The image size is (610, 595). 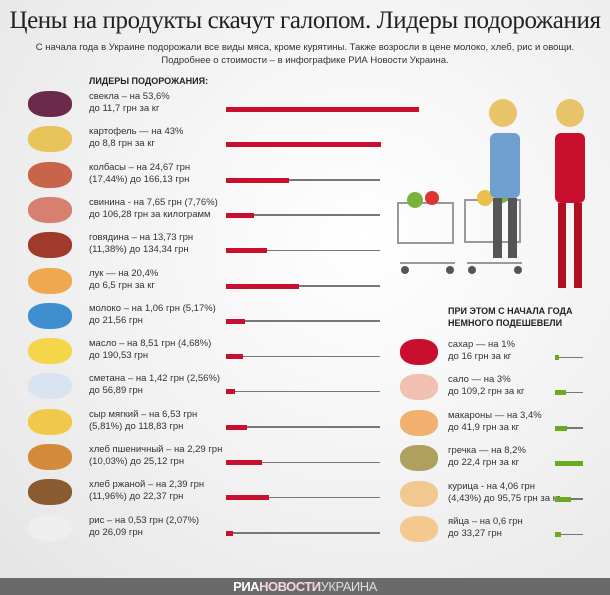 What do you see at coordinates (116, 532) in the screenshot?
I see `item-label-line: до 26,09 грн` at bounding box center [116, 532].